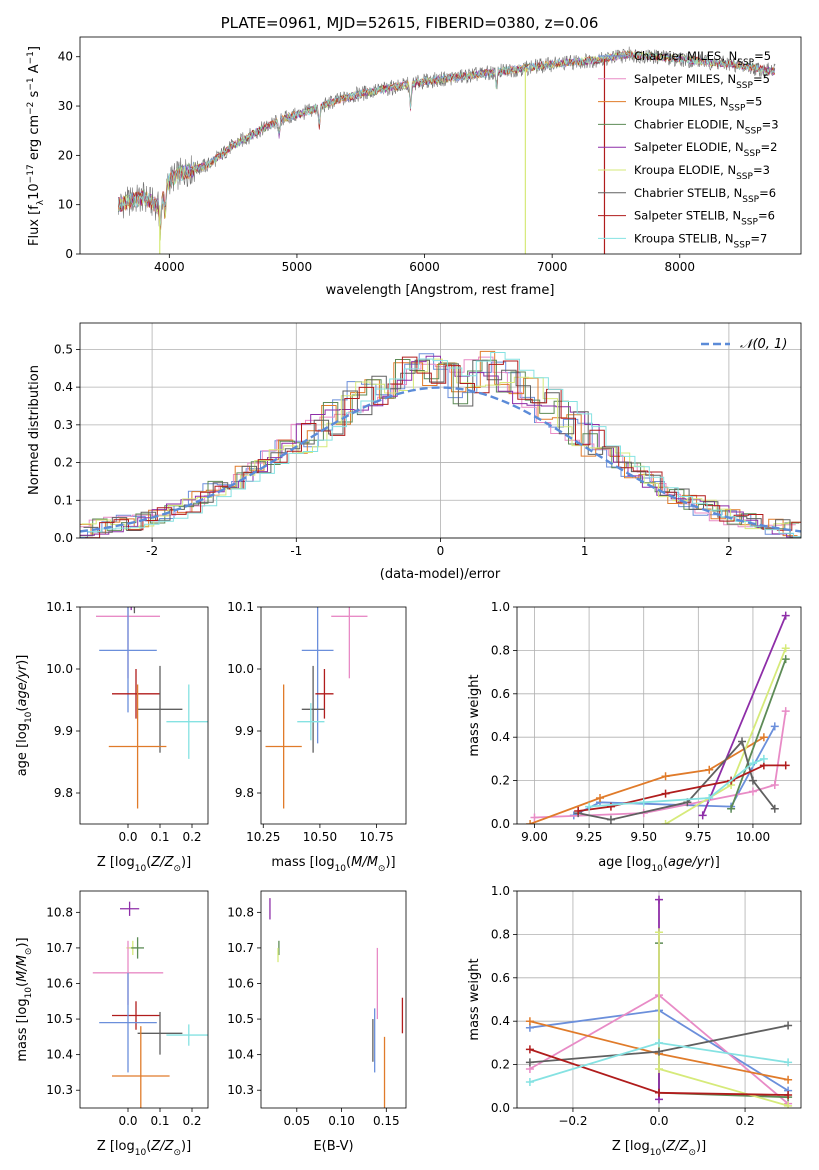 The width and height of the screenshot is (819, 1170). What do you see at coordinates (767, 193) in the screenshot?
I see `axis-label-part: =6` at bounding box center [767, 193].